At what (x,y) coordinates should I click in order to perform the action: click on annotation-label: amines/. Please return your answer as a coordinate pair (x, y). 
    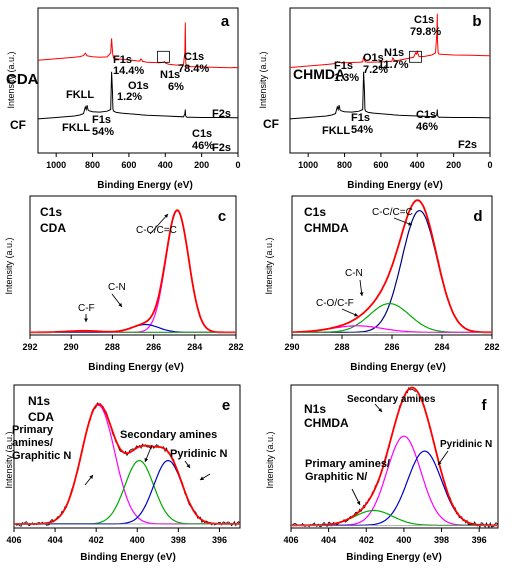
    Looking at the image, I should click on (32, 443).